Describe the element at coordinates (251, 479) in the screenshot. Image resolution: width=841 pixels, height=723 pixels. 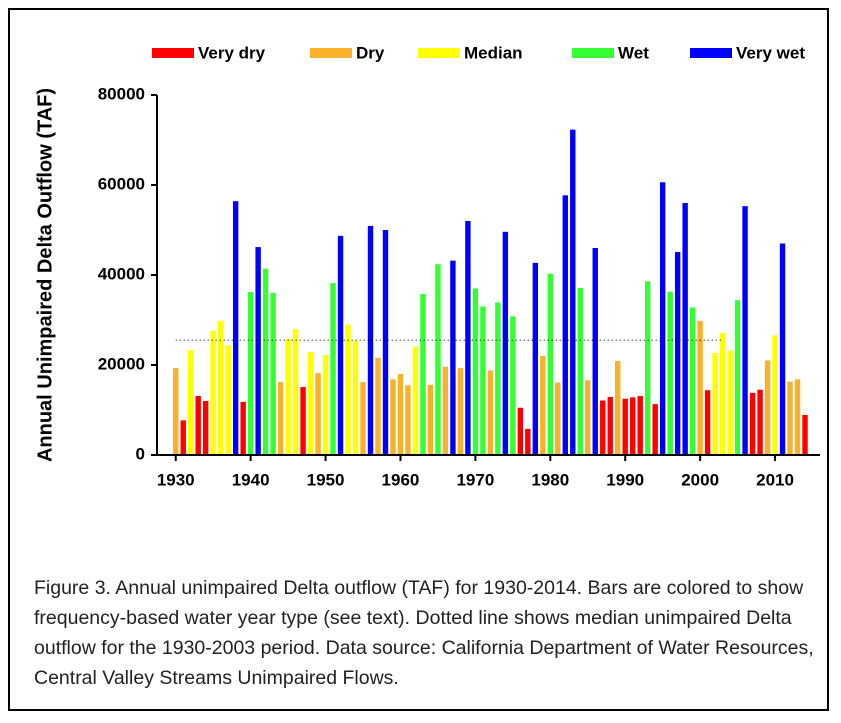
I see `x-tick-label: 1940` at that location.